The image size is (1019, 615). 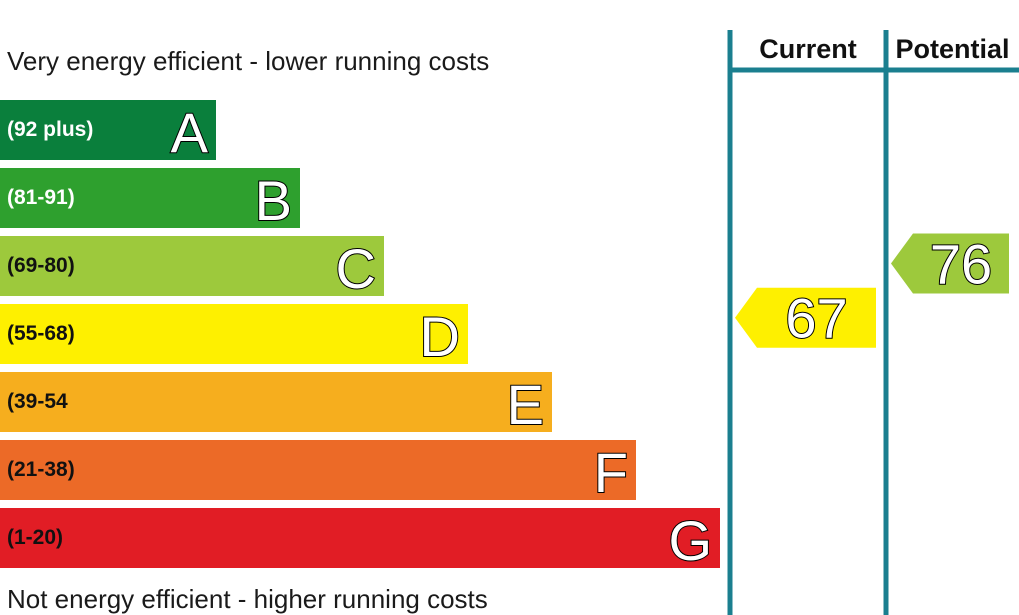 What do you see at coordinates (50, 129) in the screenshot?
I see `band-range-a: (92 plus)` at bounding box center [50, 129].